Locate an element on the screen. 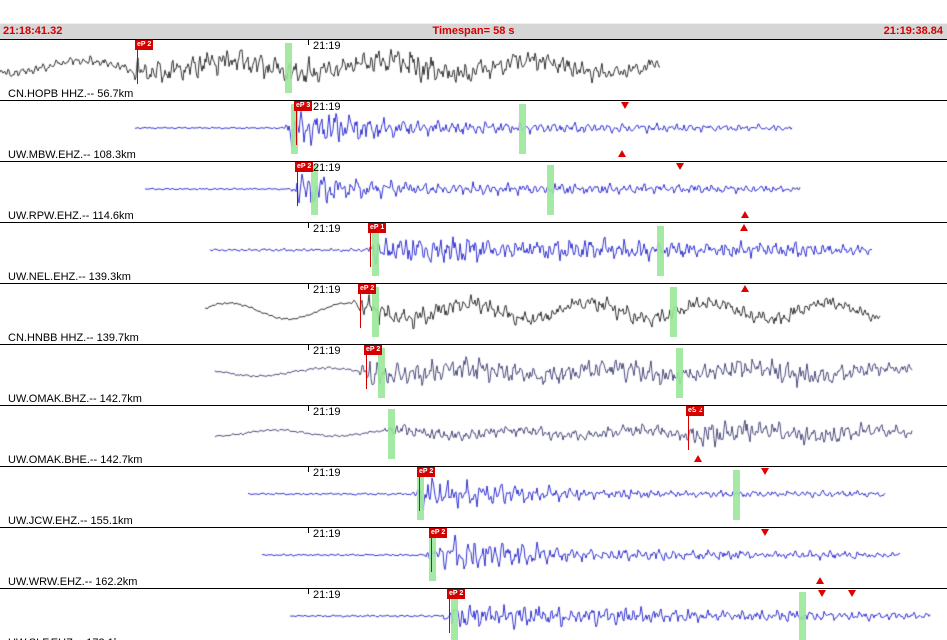  trace-row: 21:19 eP 2 CN.HNBB HHZ.-- 139.7km is located at coordinates (473, 314).